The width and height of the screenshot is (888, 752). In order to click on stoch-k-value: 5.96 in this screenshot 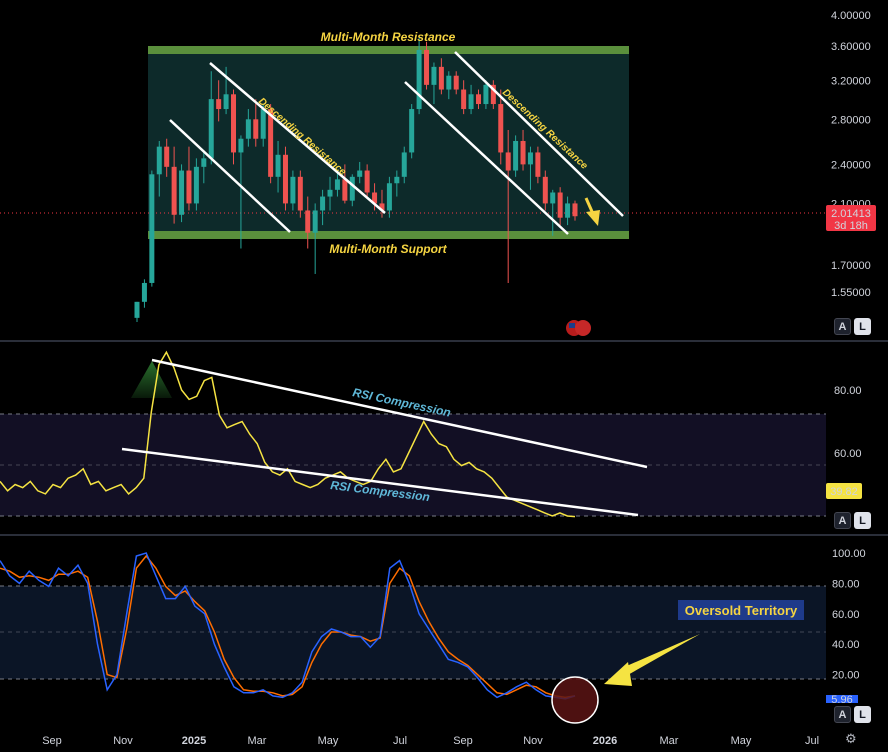, I will do `click(841, 700)`.